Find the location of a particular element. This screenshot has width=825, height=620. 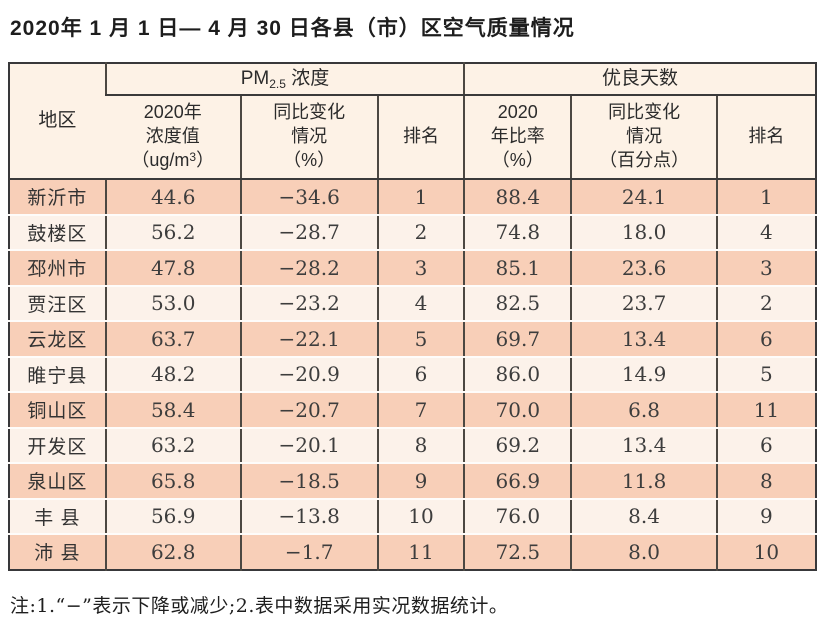

table-row: 丰 县 56.9 −13.8 10 76.0 8.4 9 is located at coordinates (412, 516).